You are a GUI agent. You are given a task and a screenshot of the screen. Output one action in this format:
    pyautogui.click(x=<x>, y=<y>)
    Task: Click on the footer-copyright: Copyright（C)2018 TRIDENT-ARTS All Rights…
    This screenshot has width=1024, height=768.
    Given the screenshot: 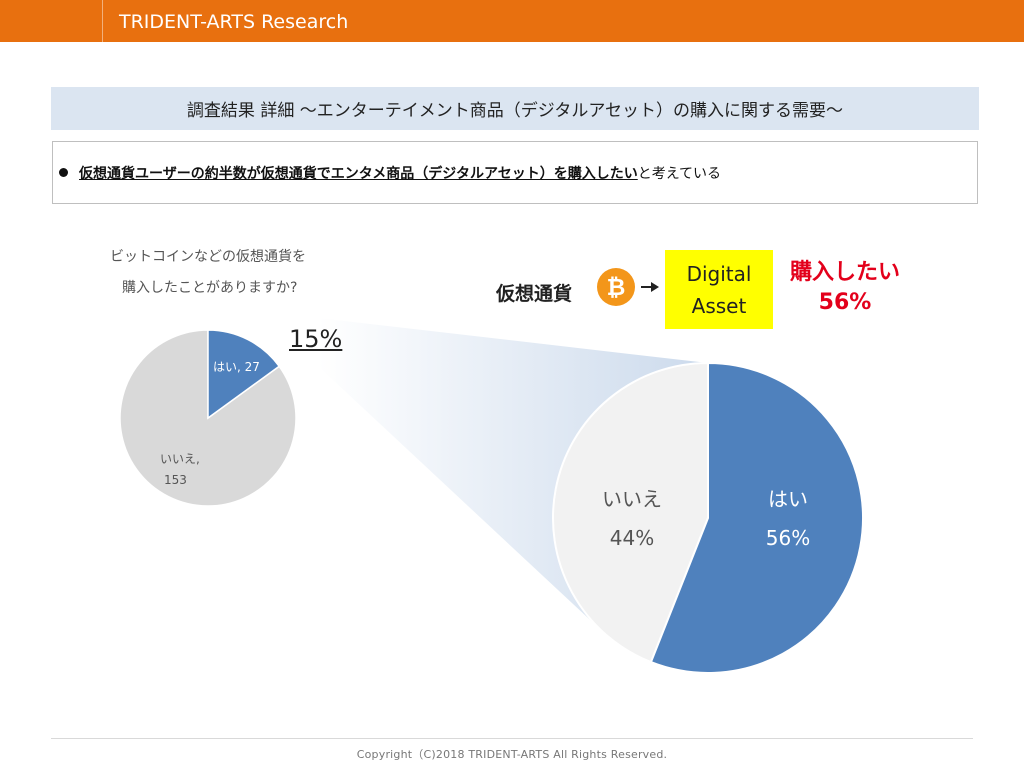 What is the action you would take?
    pyautogui.click(x=512, y=754)
    